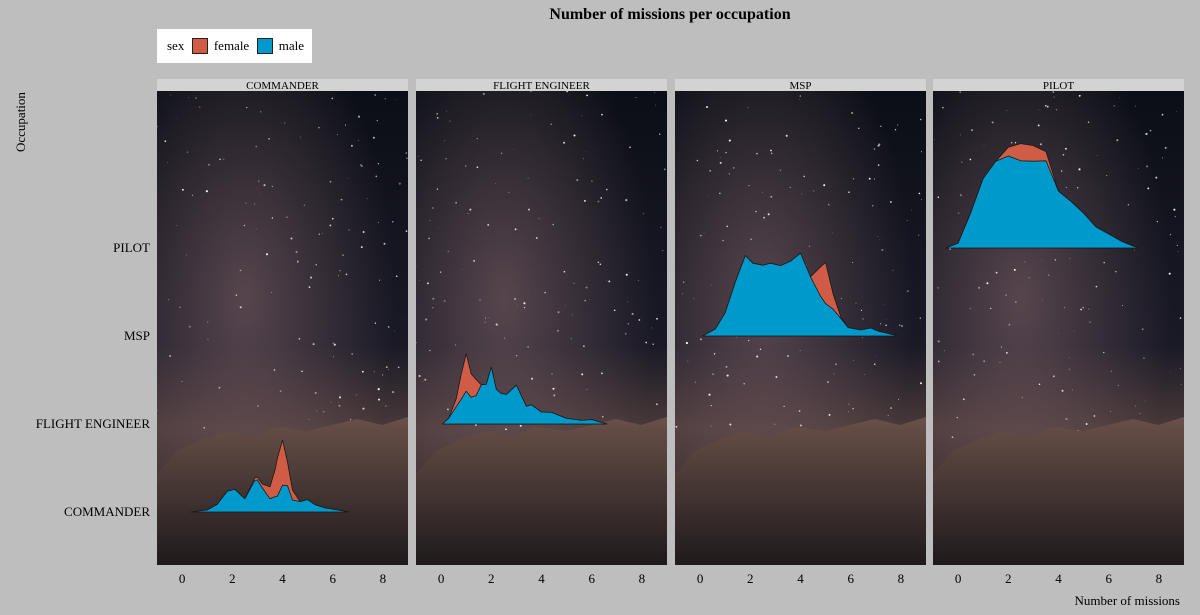  Describe the element at coordinates (1127, 600) in the screenshot. I see `x-axis-title: Number of missions` at that location.